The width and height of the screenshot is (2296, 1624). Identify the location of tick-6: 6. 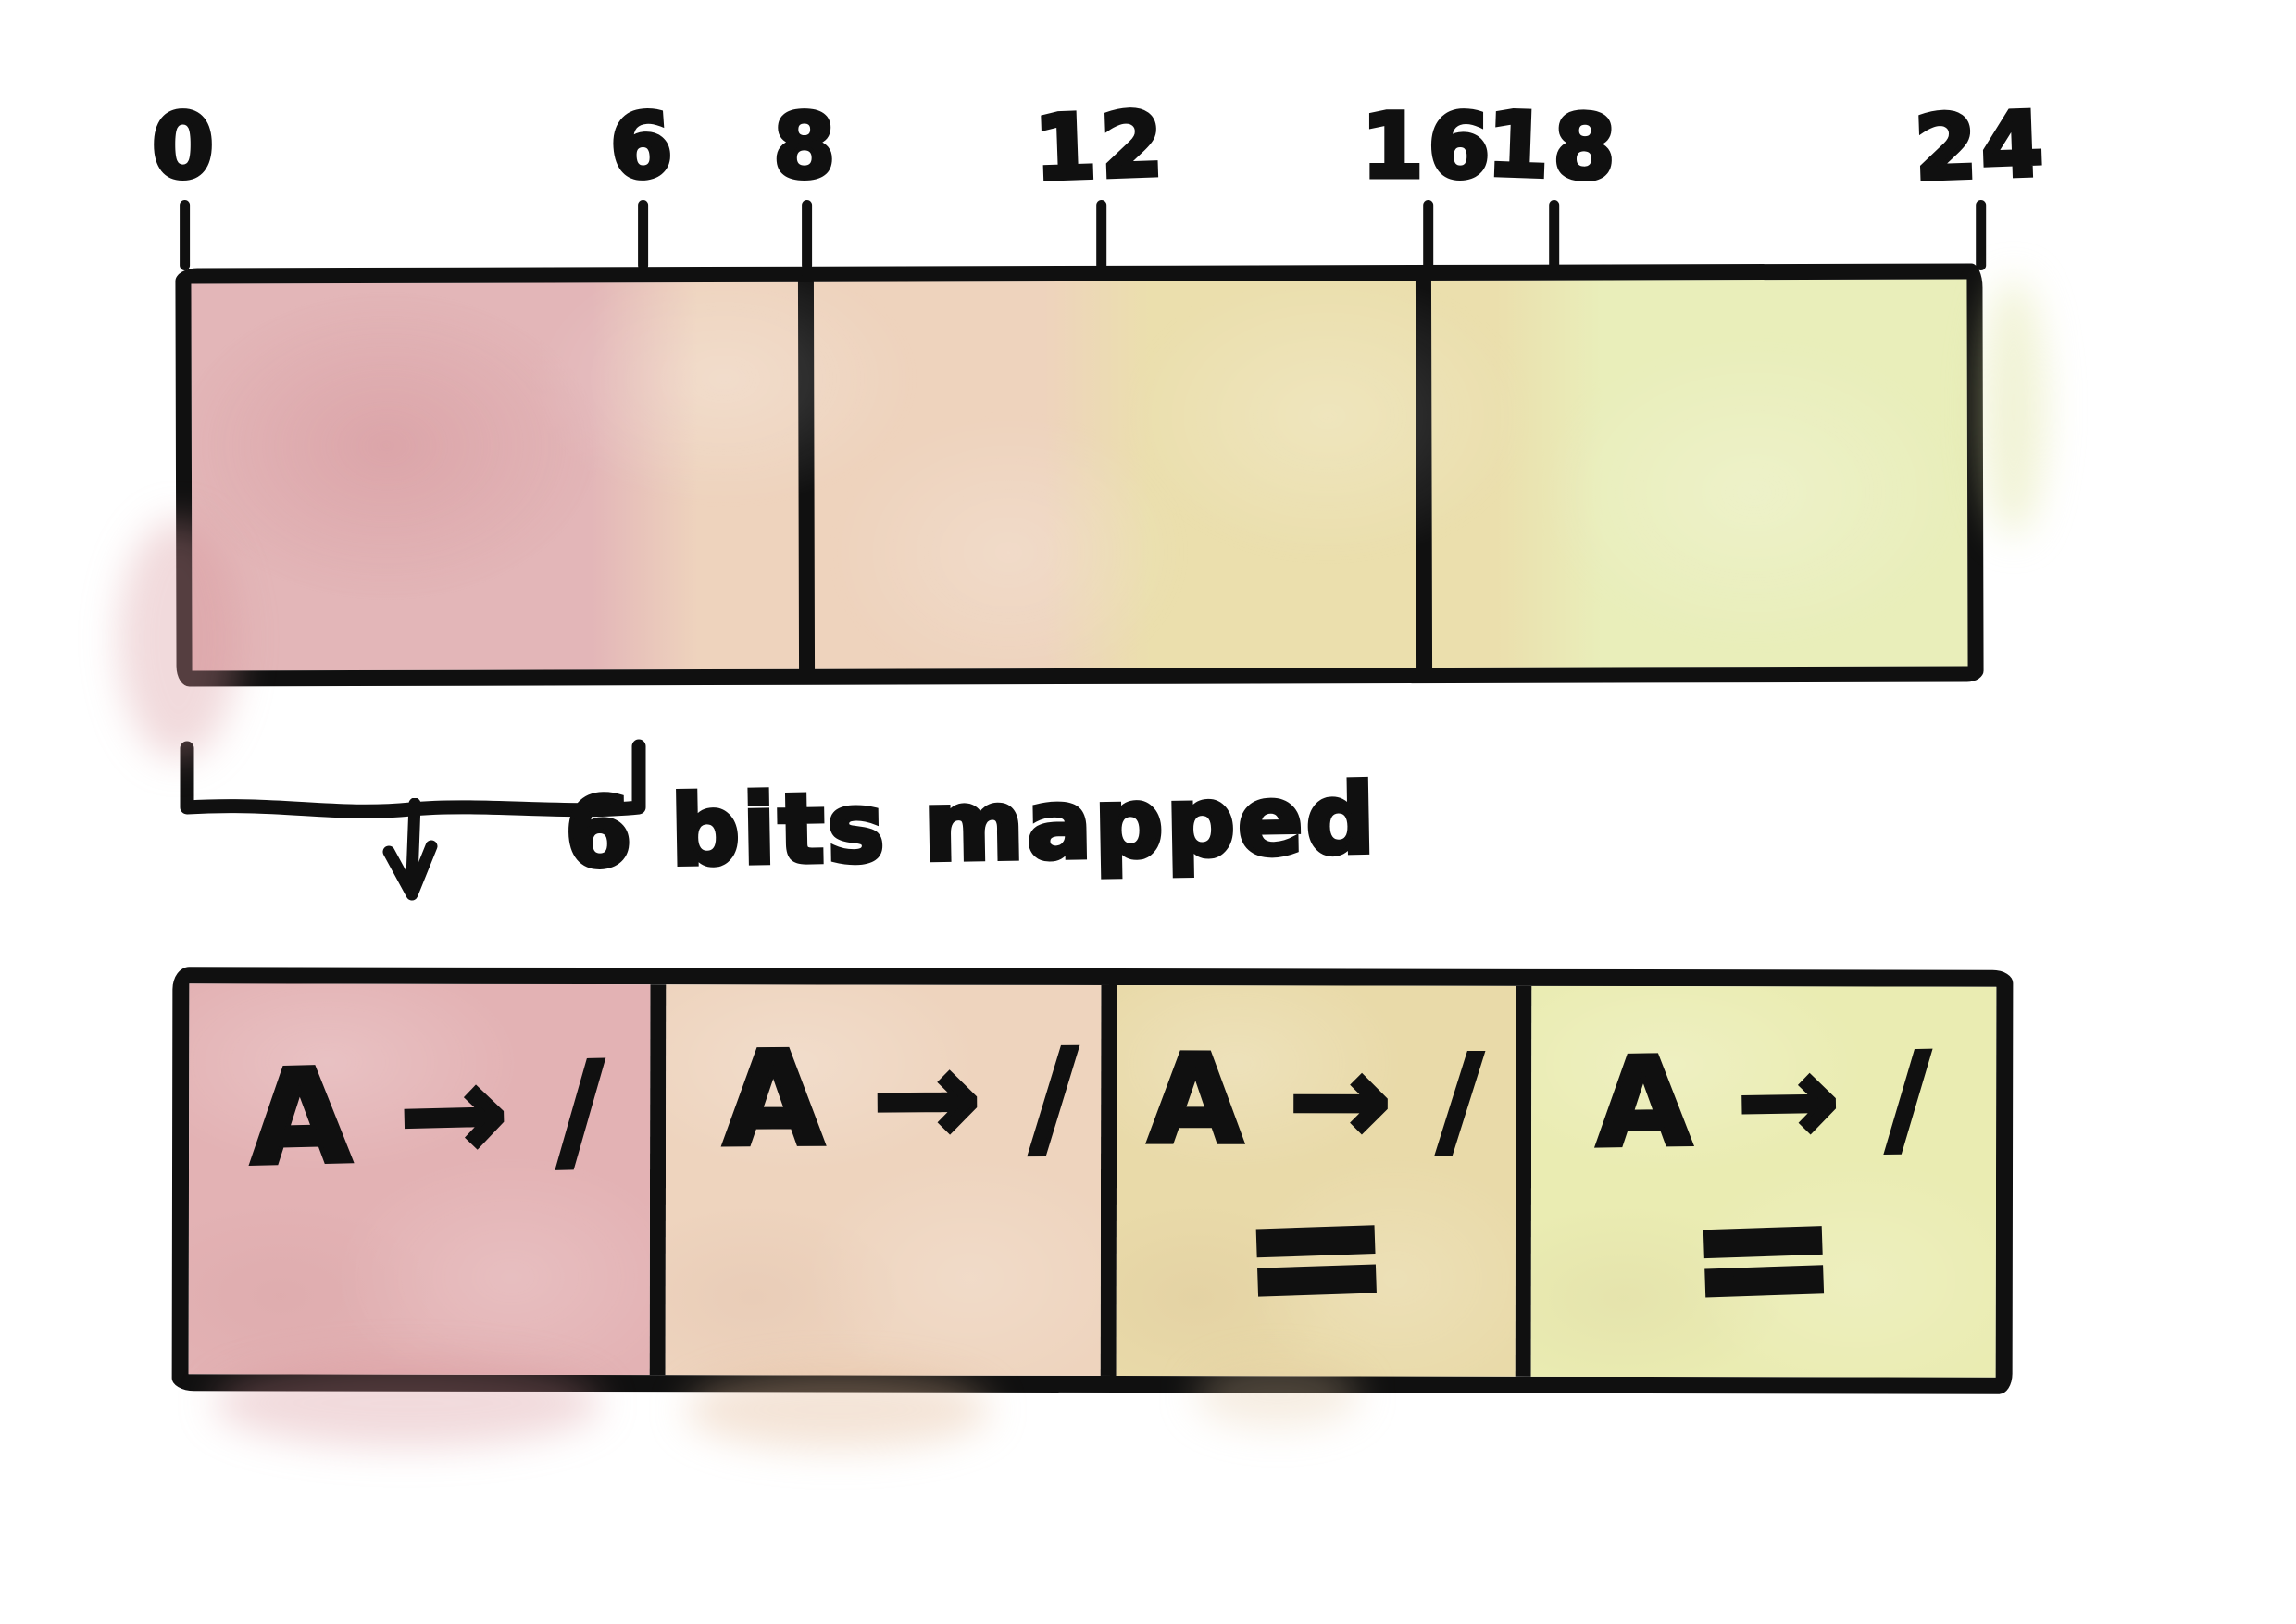
(643, 180).